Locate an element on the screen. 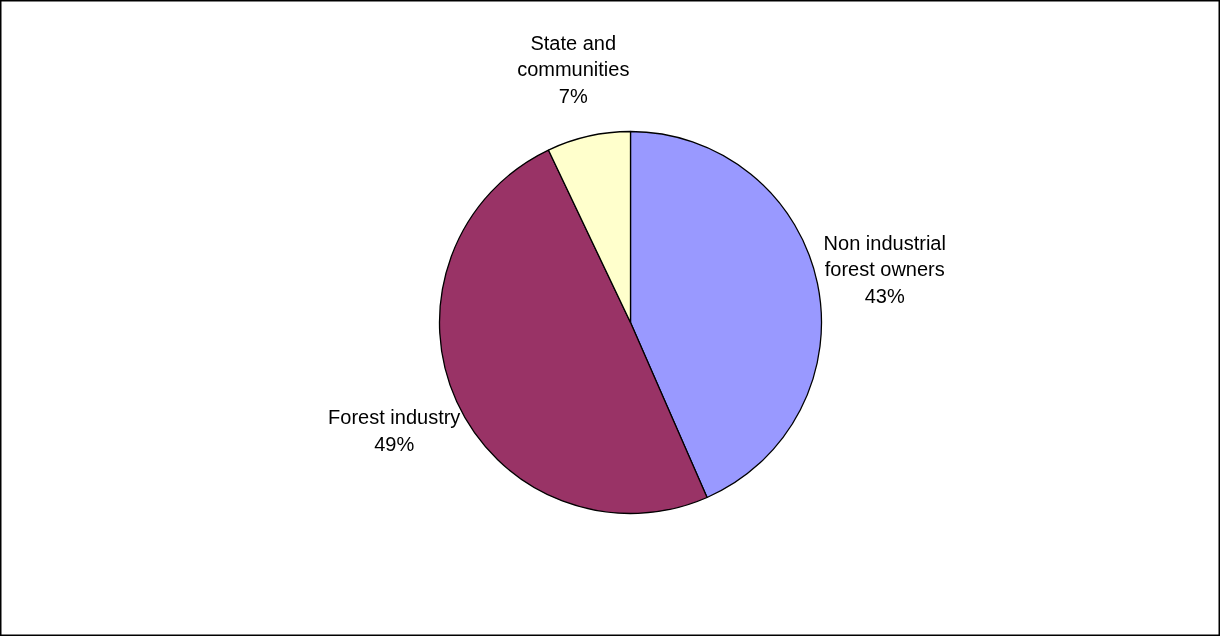  slice-label: Non industrial forest owners is located at coordinates (884, 256).